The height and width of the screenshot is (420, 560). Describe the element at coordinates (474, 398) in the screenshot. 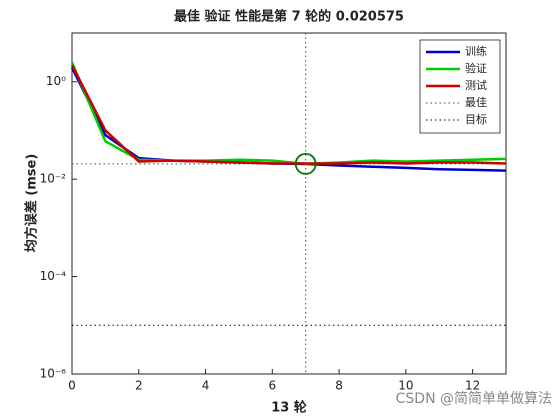

I see `watermark: CSDN @简简单单做算法` at that location.